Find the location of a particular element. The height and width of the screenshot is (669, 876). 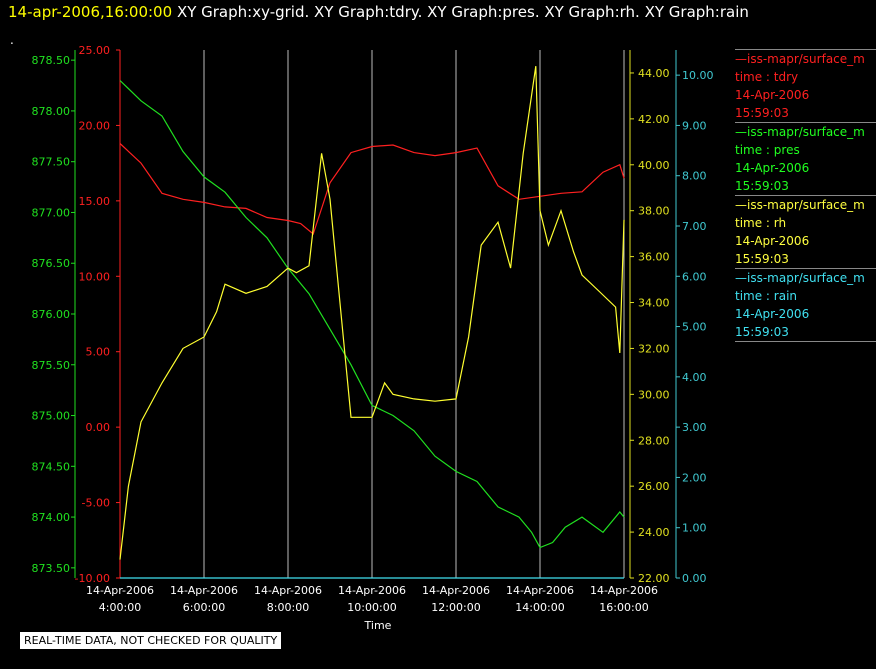

y-tick-label-rh: 40.00 is located at coordinates (654, 165).